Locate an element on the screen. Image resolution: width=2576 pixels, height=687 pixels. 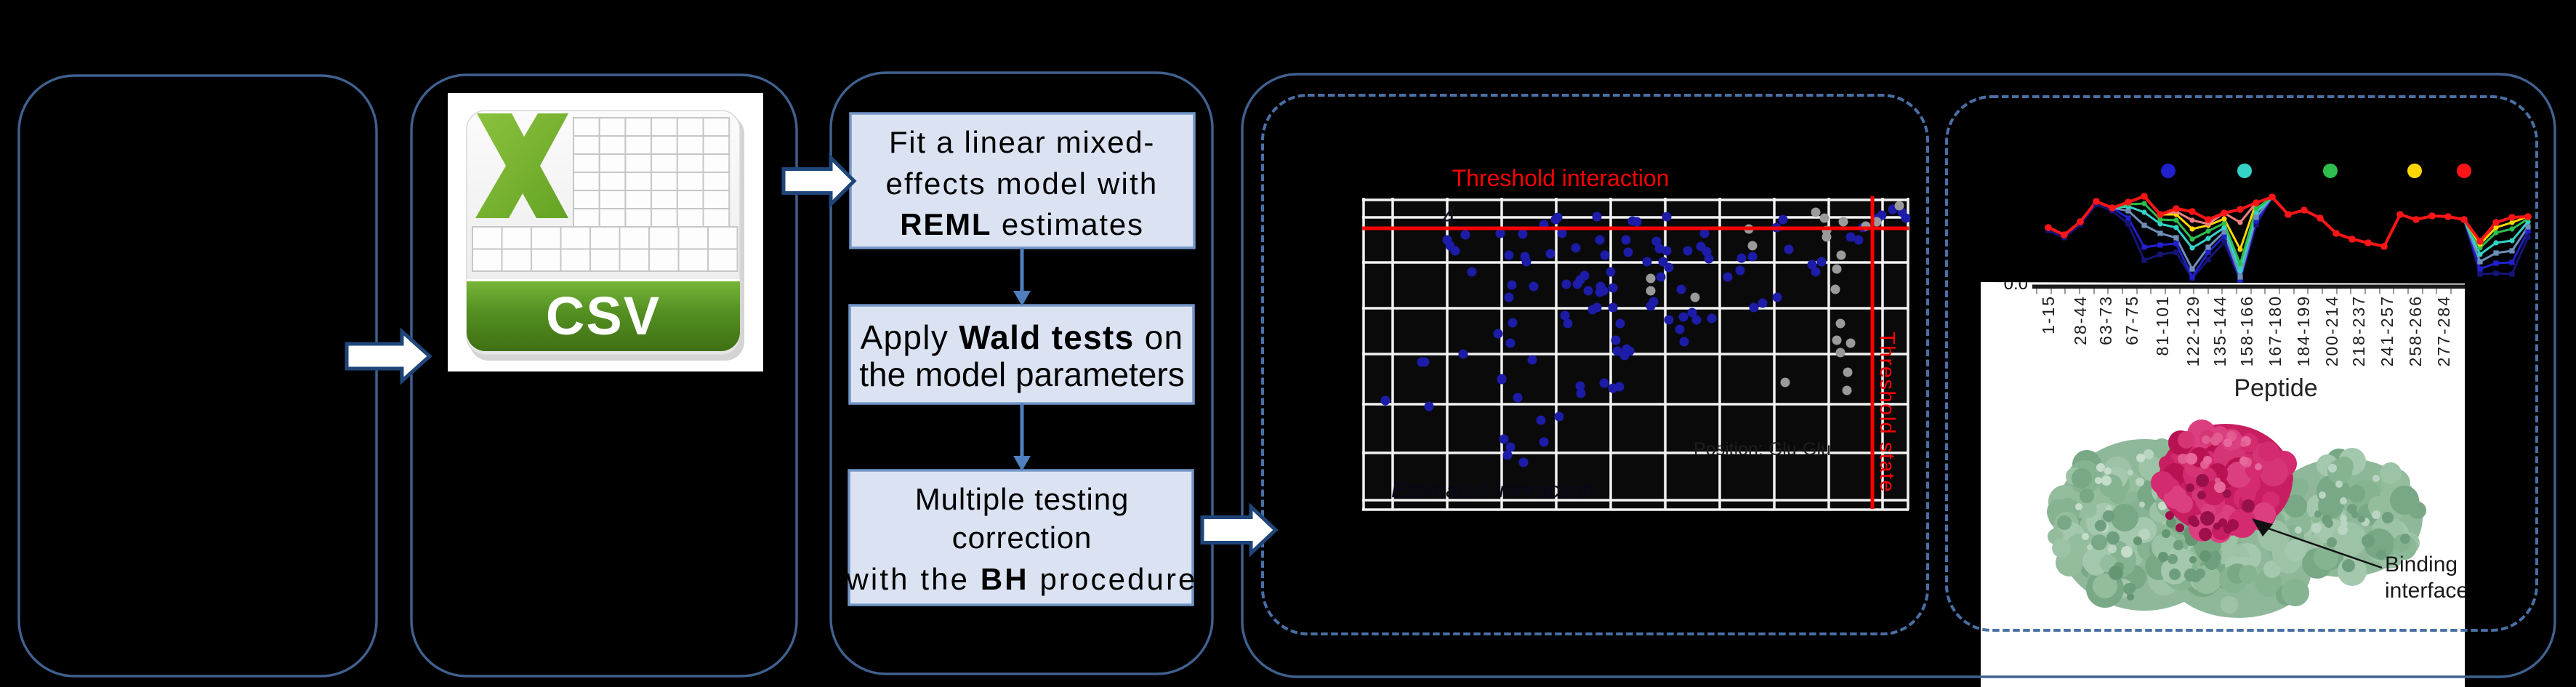
svg-text: 122-129 is located at coordinates (2192, 330).